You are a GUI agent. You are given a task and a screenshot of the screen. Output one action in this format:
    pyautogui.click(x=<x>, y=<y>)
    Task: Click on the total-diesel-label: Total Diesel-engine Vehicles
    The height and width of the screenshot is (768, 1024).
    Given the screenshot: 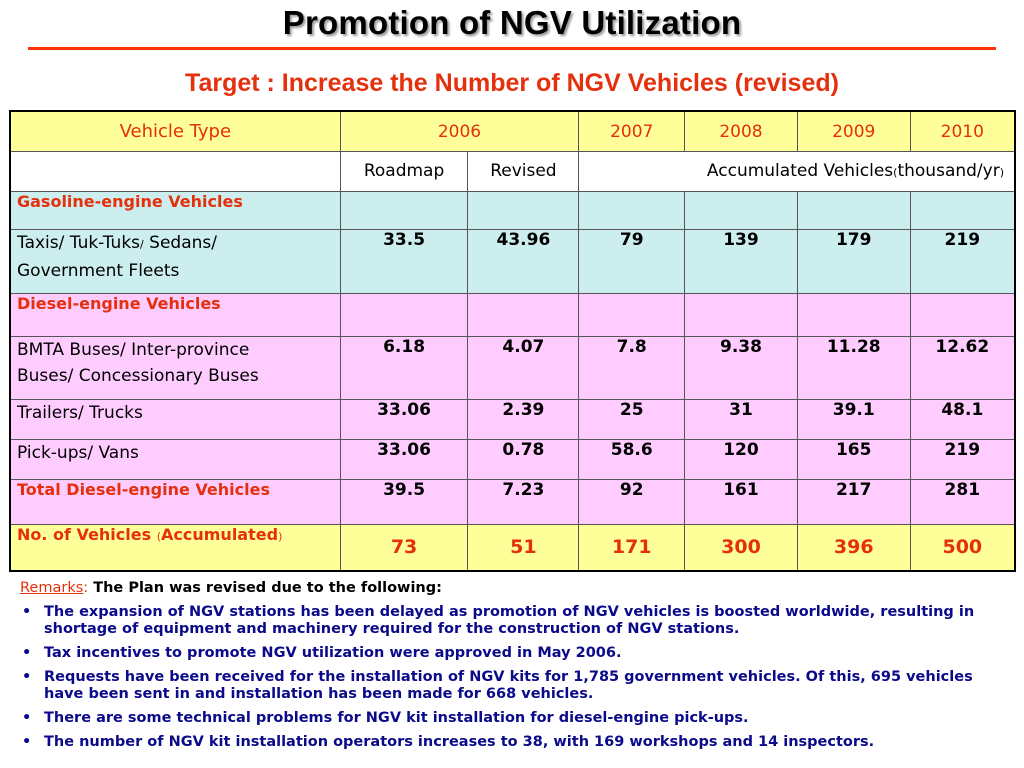 What is the action you would take?
    pyautogui.click(x=175, y=502)
    